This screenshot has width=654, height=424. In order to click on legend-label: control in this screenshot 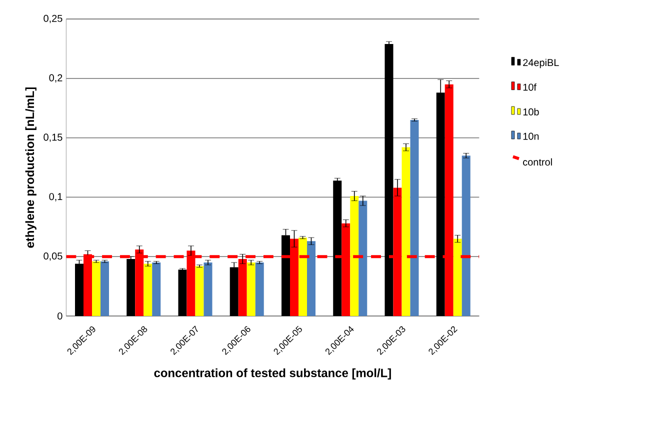, I will do `click(537, 162)`.